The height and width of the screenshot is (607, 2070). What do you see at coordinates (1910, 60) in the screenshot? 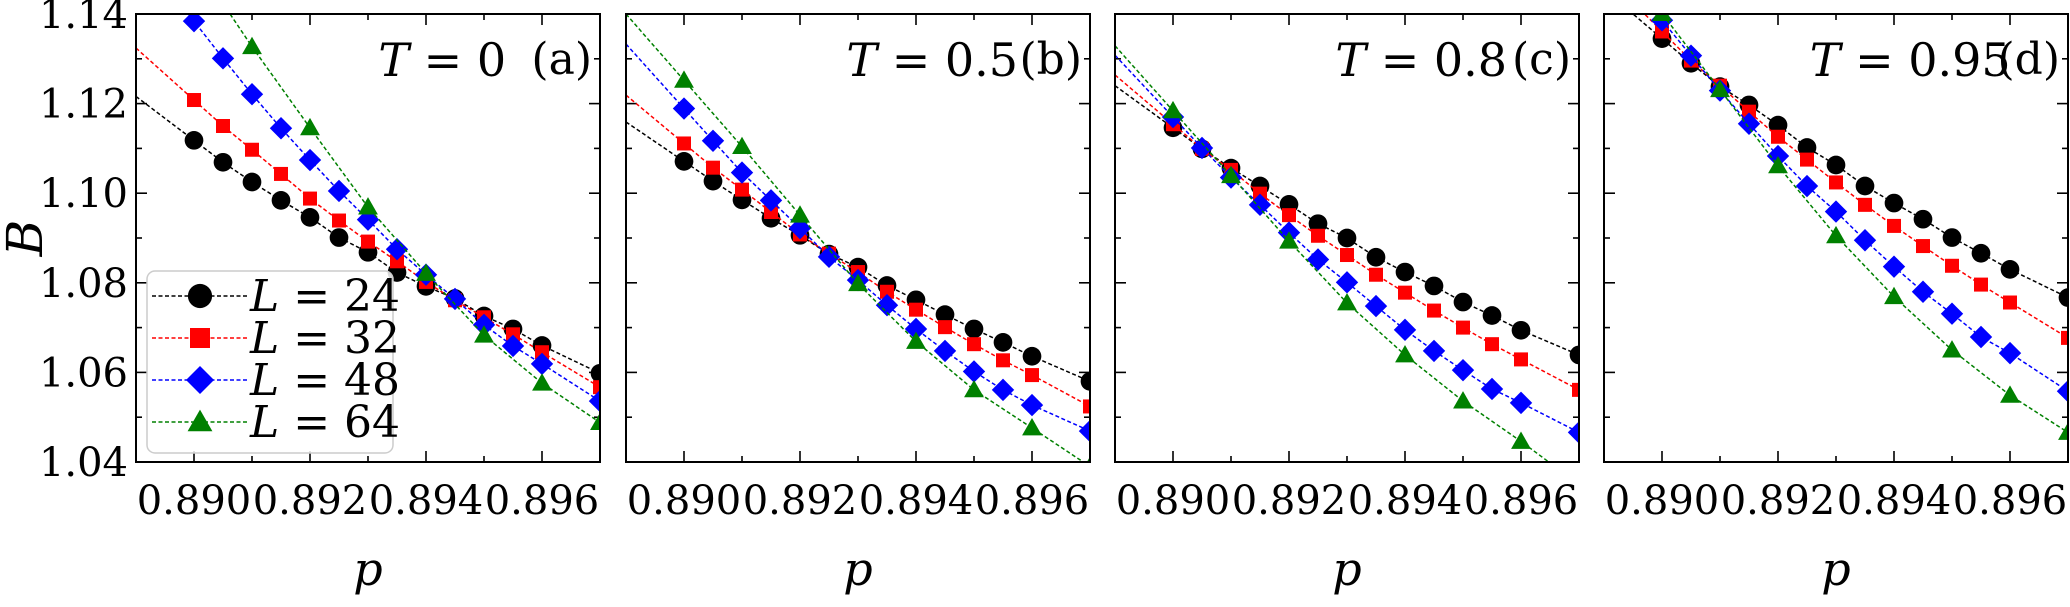
I see `panel-title: T = 0.95` at bounding box center [1910, 60].